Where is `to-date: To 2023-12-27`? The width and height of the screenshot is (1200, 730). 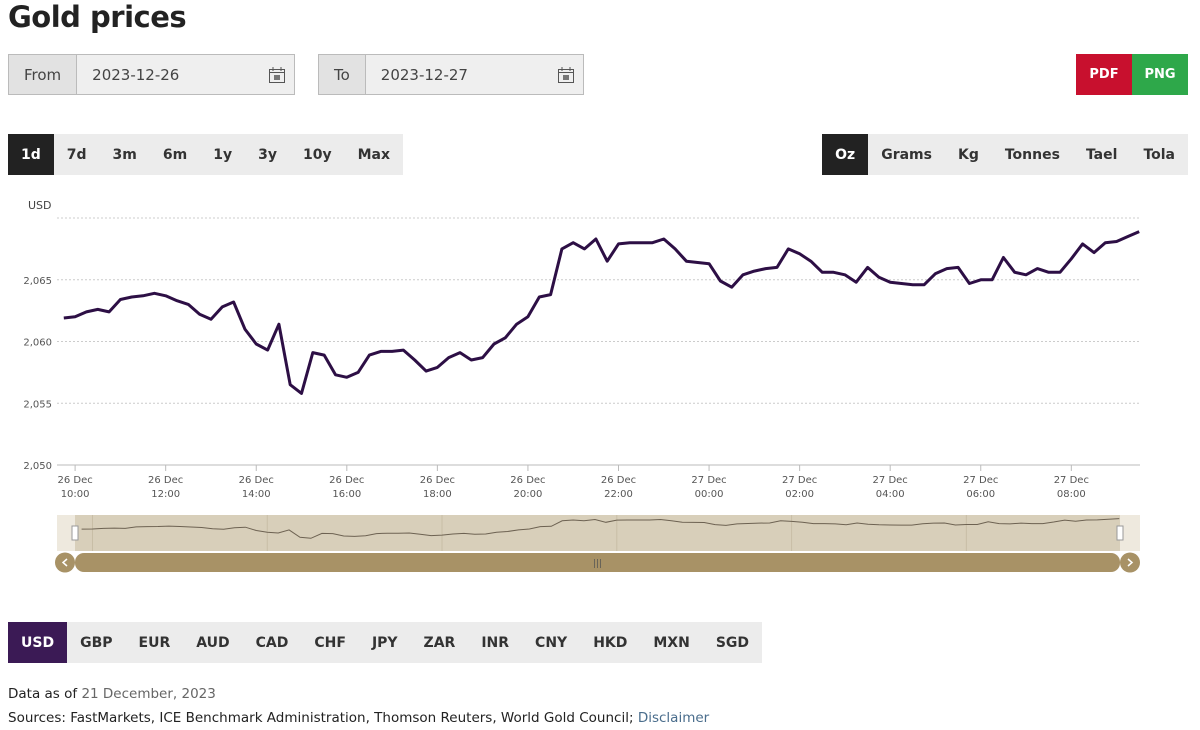 to-date: To 2023-12-27 is located at coordinates (451, 74).